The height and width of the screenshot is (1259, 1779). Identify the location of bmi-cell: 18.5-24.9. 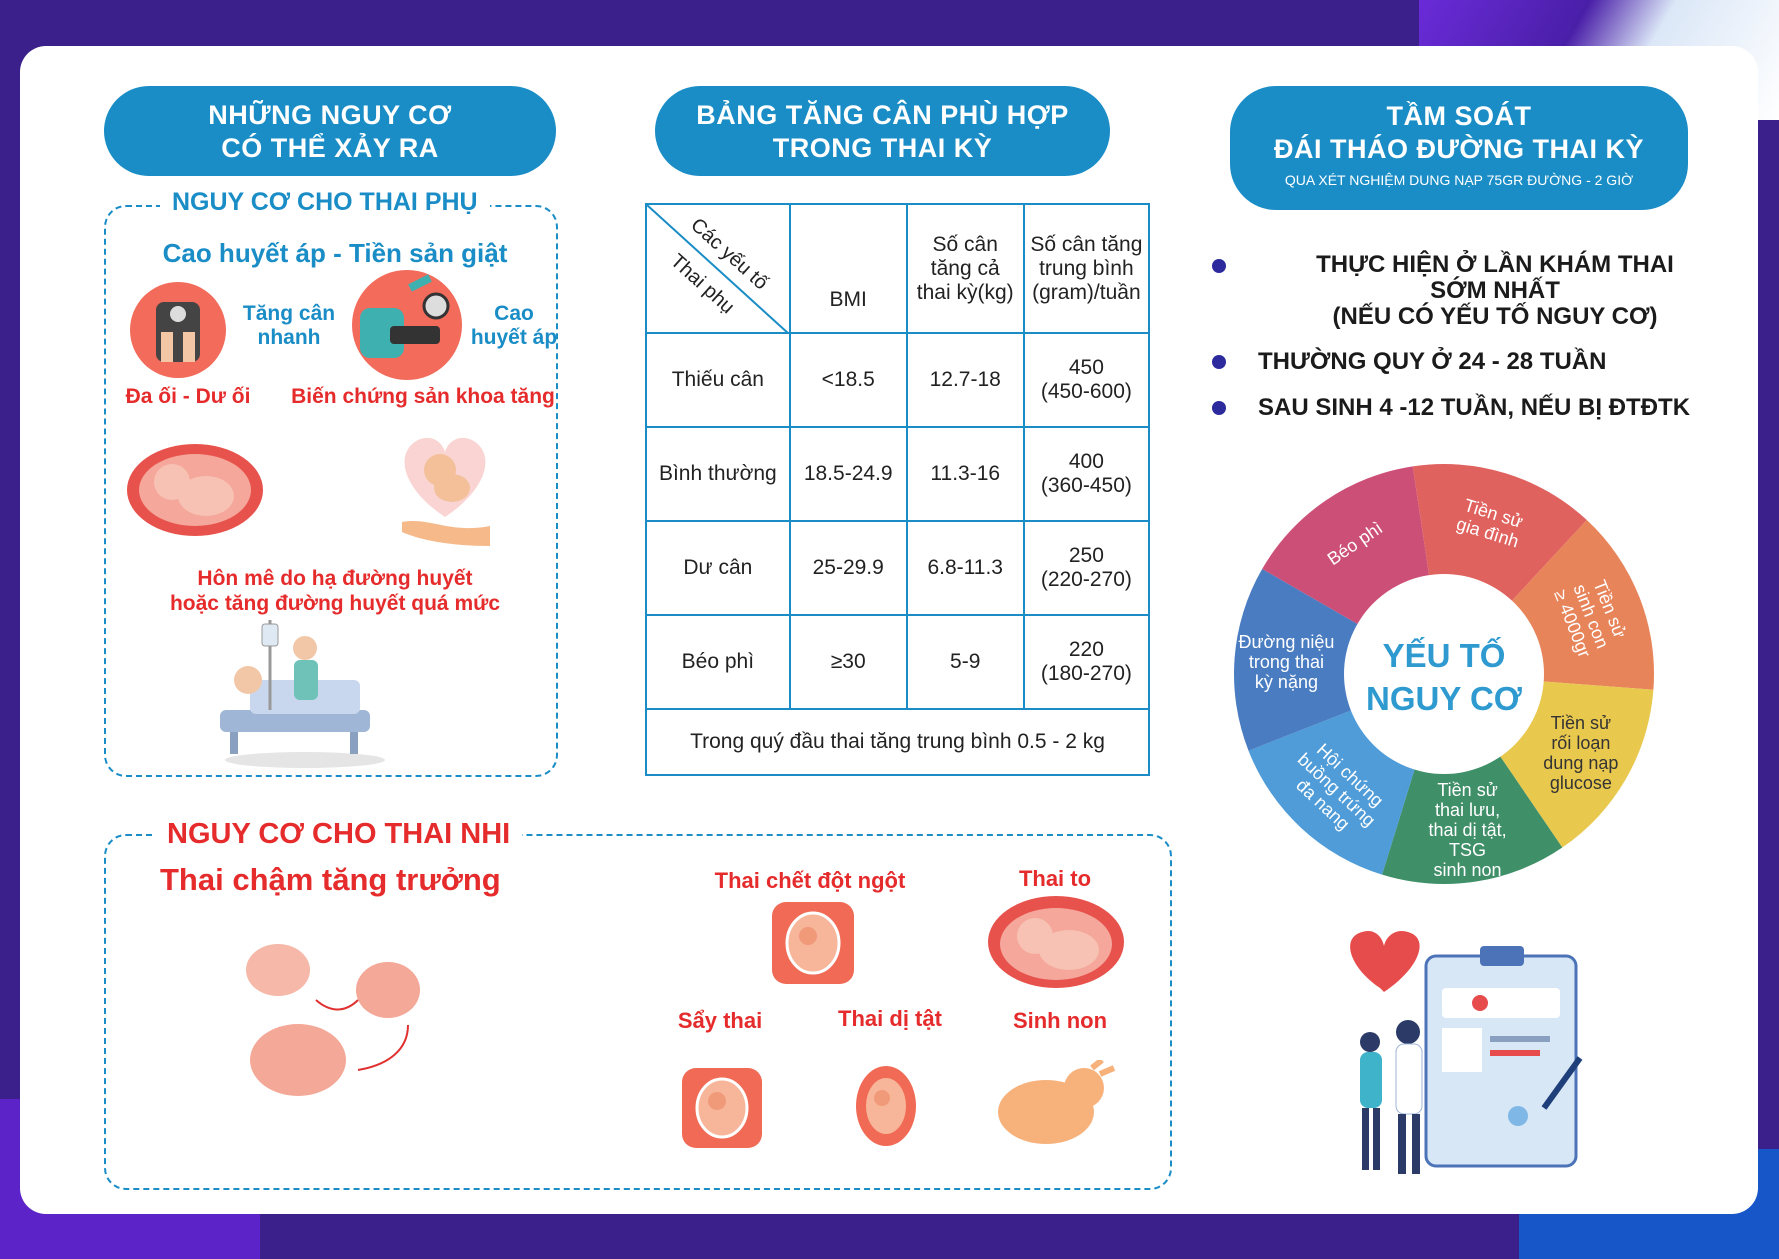
(848, 474).